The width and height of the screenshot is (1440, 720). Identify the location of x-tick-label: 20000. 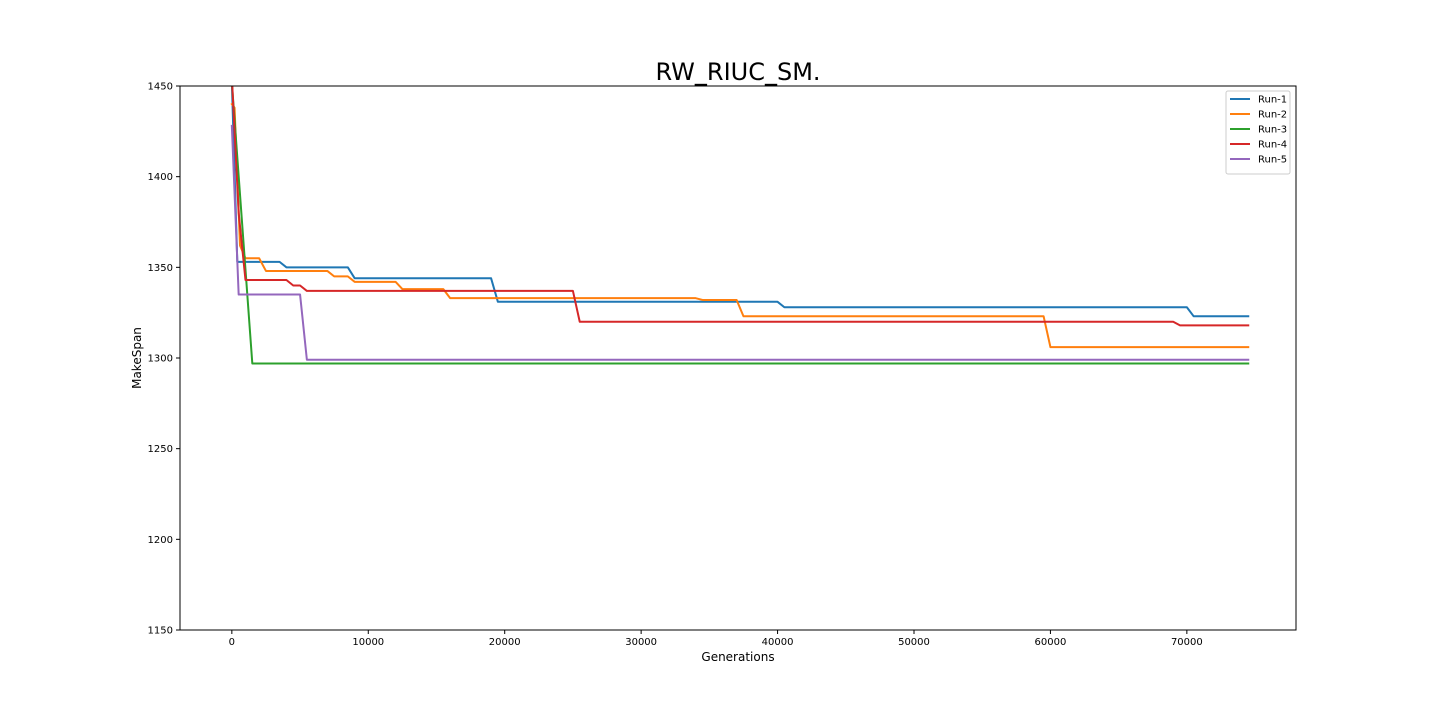
(505, 642).